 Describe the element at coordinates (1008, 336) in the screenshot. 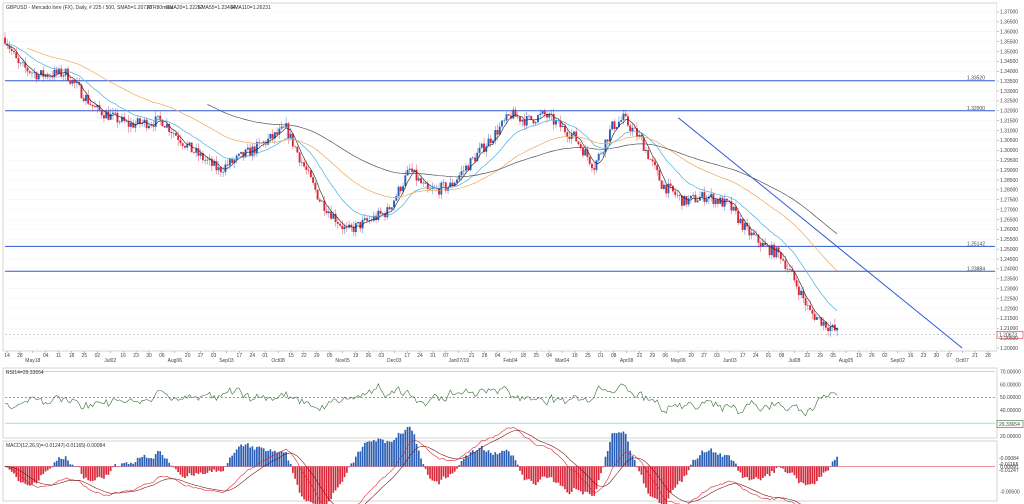

I see `last-price-label: 1.20673` at that location.